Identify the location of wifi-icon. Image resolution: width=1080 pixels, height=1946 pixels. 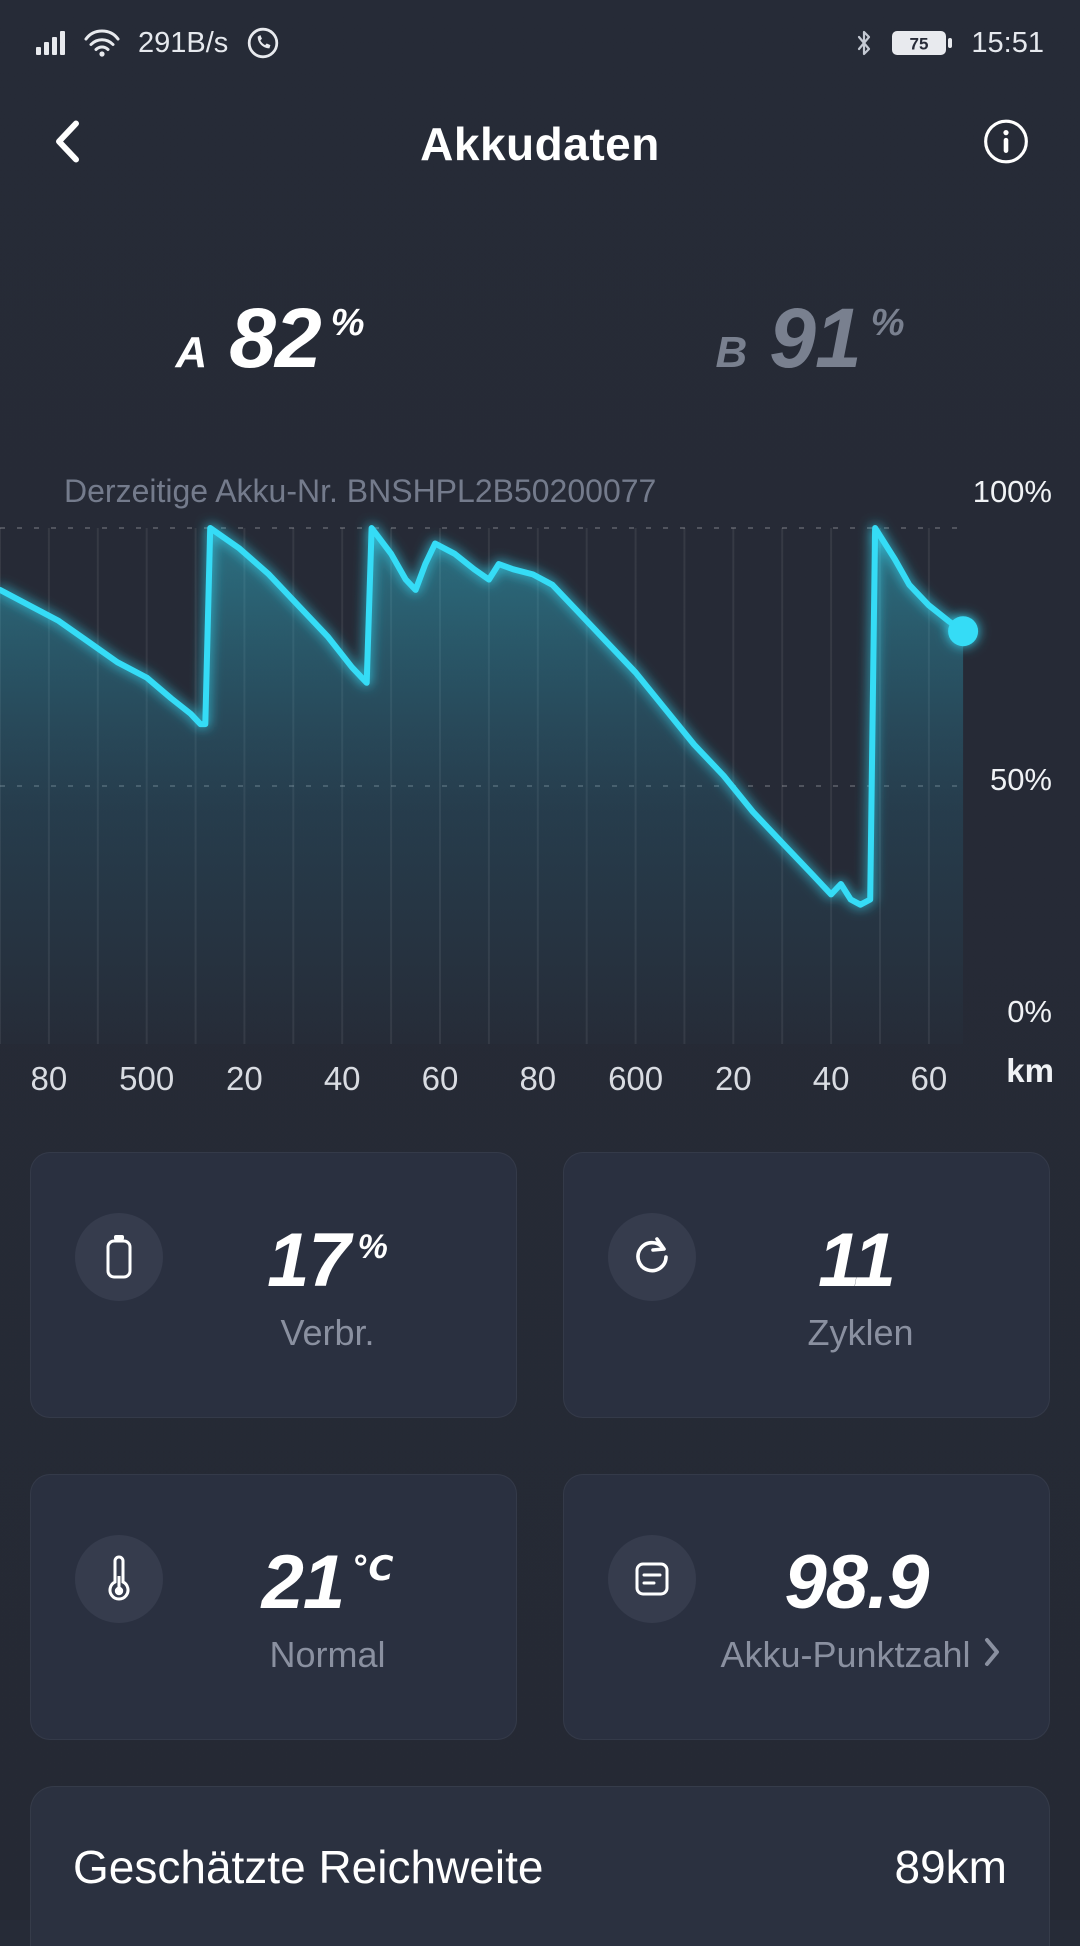
(102, 43).